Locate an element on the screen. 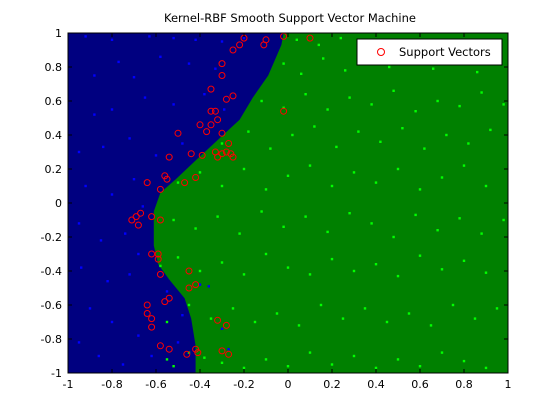 The width and height of the screenshot is (560, 420). x-tick-label: 0.8 is located at coordinates (464, 384).